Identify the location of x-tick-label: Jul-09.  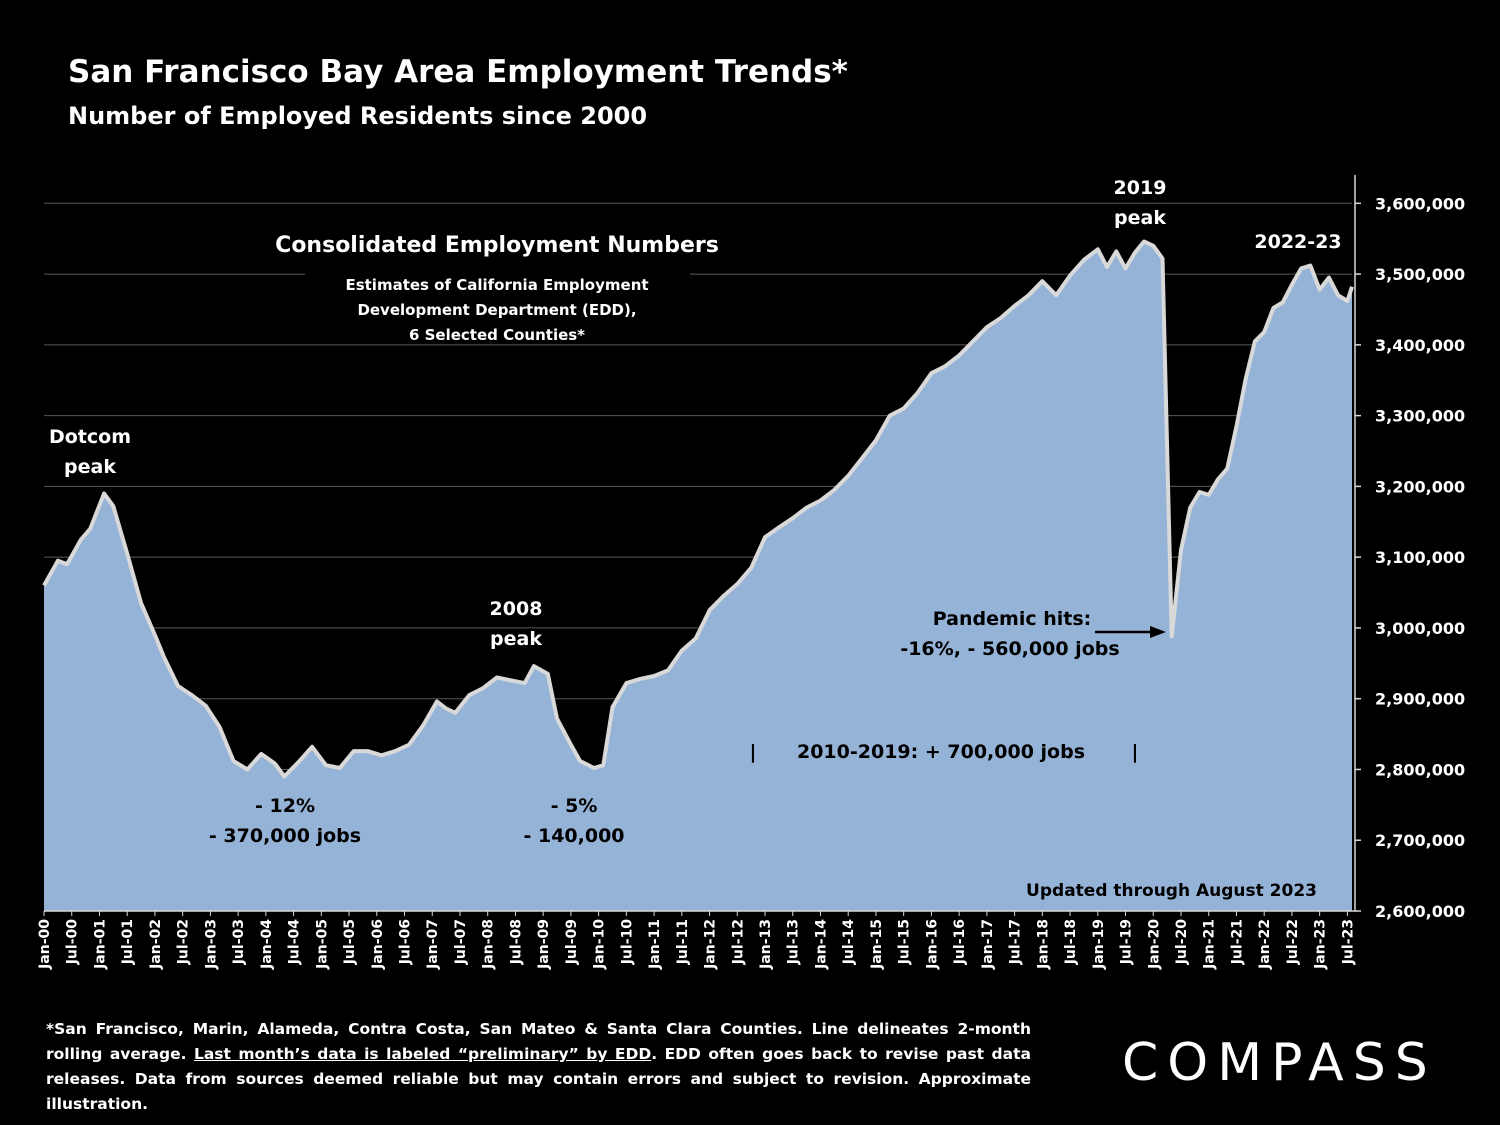
(572, 942).